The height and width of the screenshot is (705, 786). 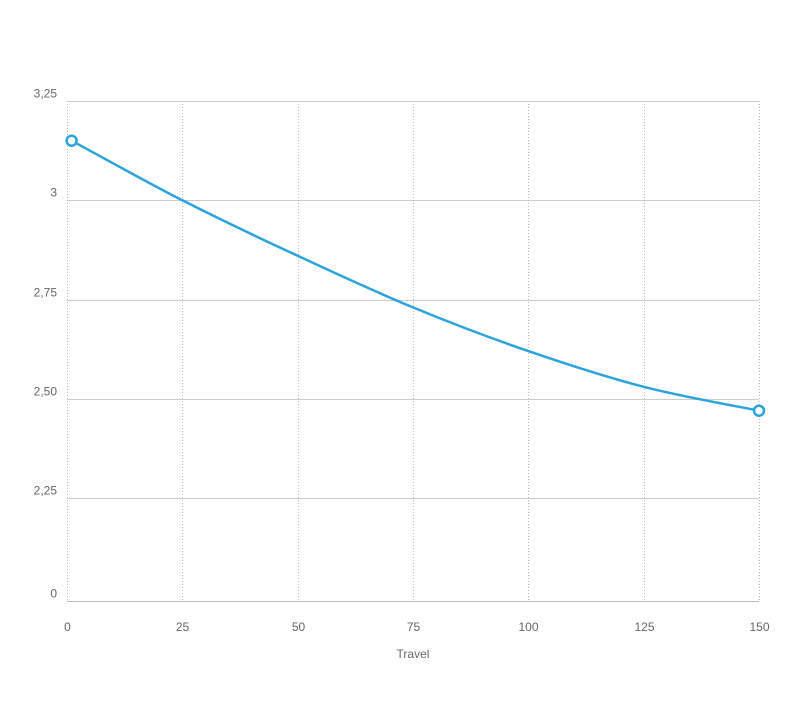 What do you see at coordinates (644, 627) in the screenshot?
I see `x-tick-label: 125` at bounding box center [644, 627].